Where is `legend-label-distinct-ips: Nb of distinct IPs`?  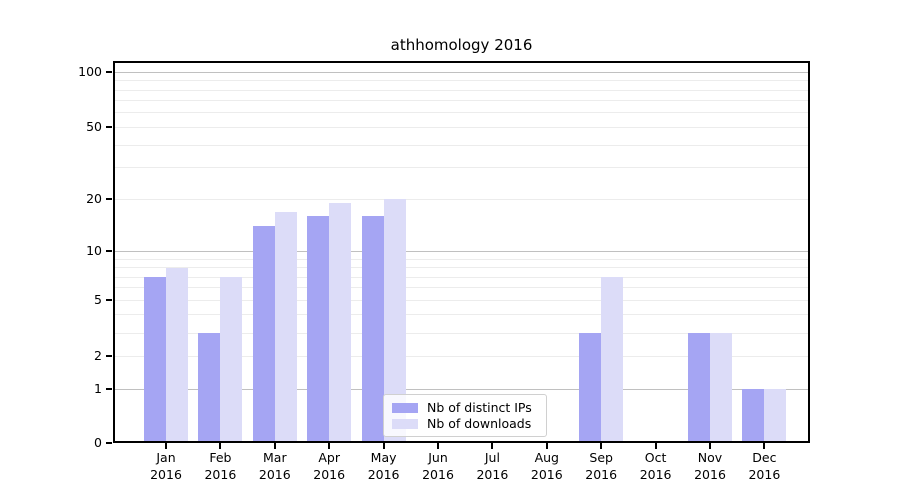 legend-label-distinct-ips: Nb of distinct IPs is located at coordinates (479, 407).